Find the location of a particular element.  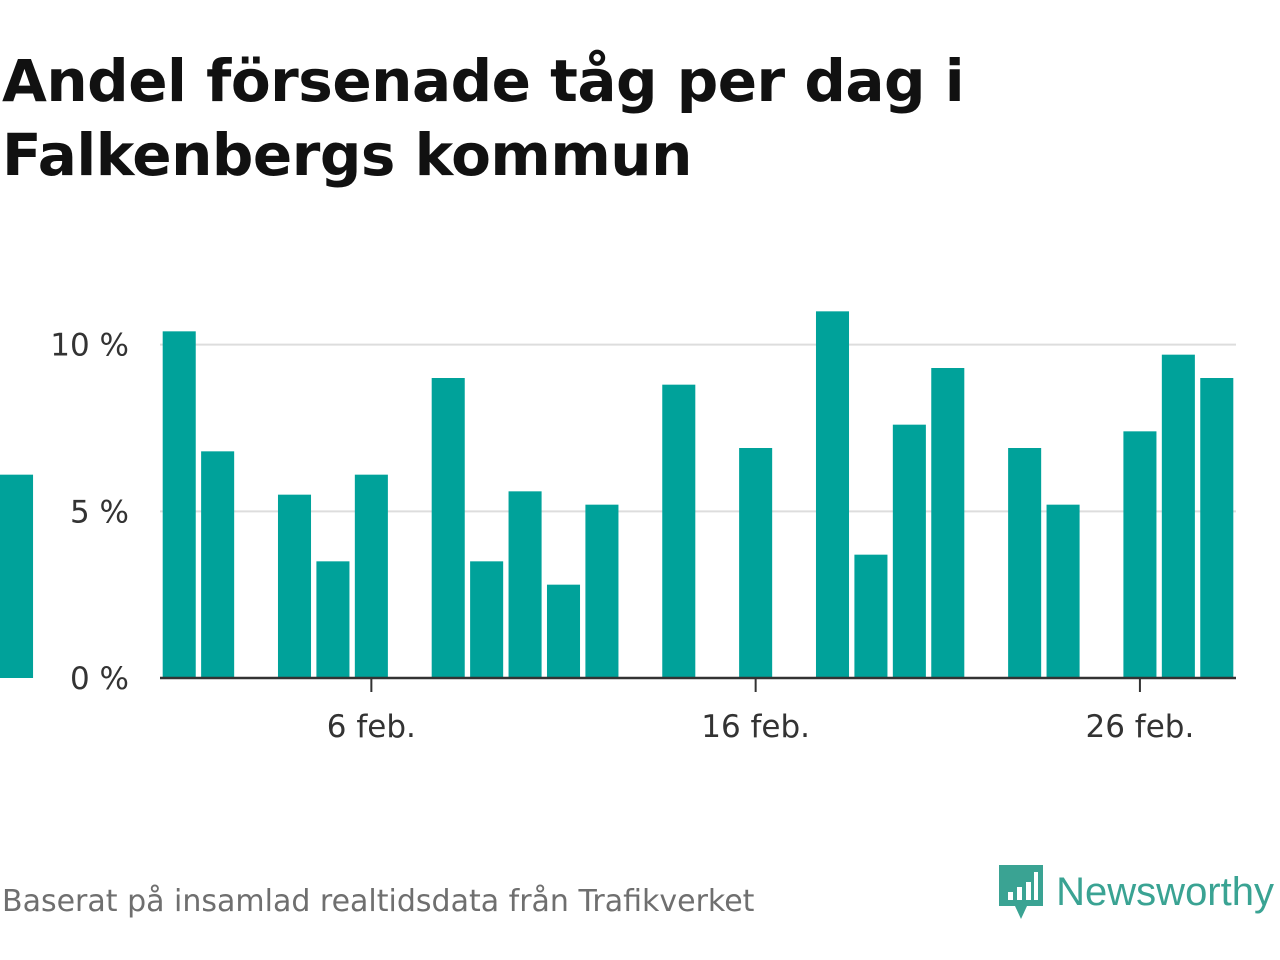

x-tick-label: 26 feb. is located at coordinates (1140, 727).